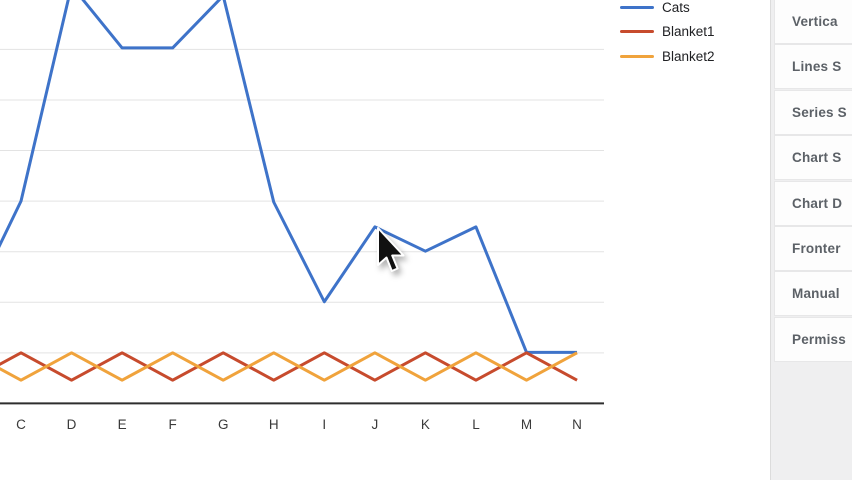 This screenshot has width=852, height=480. What do you see at coordinates (577, 424) in the screenshot?
I see `x-axis-label: N` at bounding box center [577, 424].